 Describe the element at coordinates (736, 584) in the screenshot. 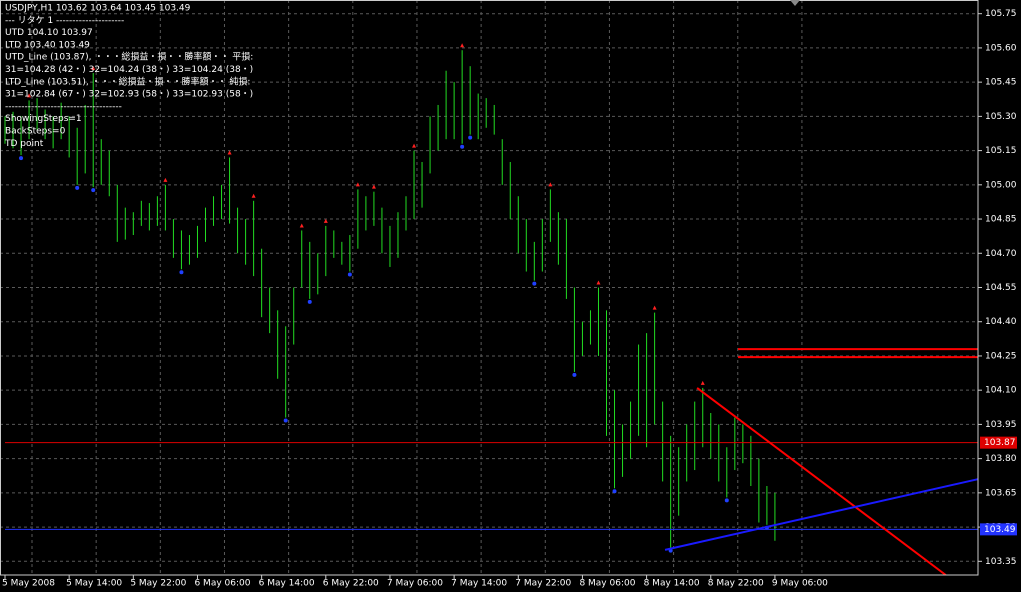

I see `x-tick-label: 8 May 22:00` at that location.